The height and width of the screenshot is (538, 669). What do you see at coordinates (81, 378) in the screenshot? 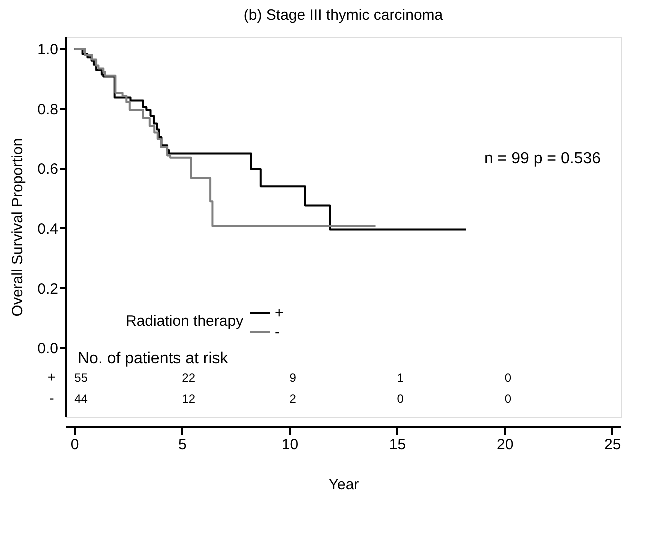
I see `annotation: 55` at bounding box center [81, 378].